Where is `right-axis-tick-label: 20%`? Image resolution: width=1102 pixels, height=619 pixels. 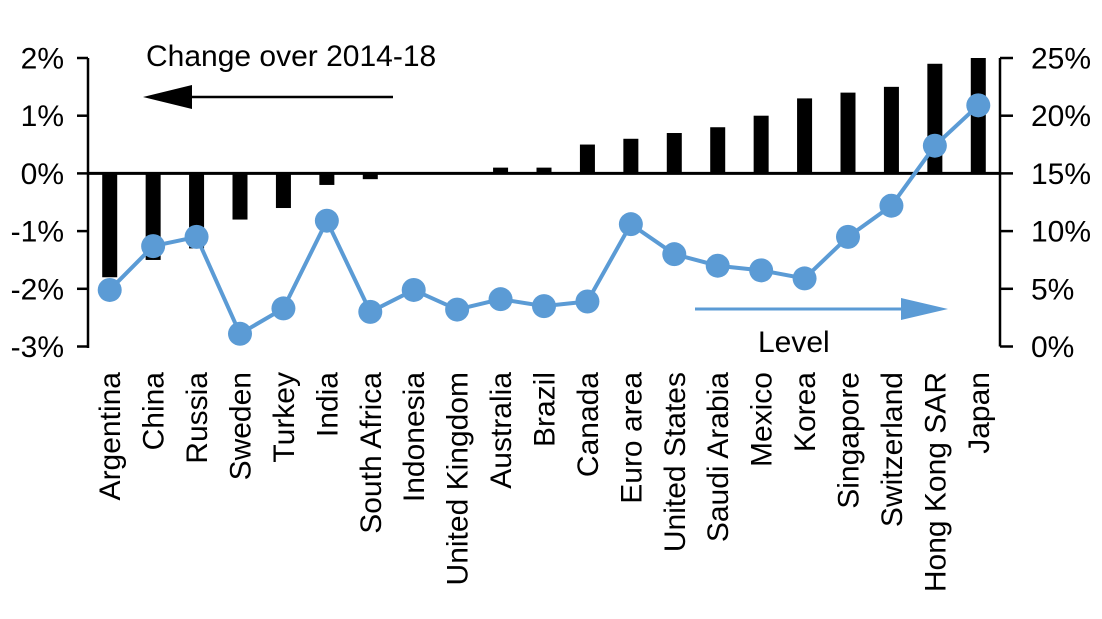
right-axis-tick-label: 20% is located at coordinates (1061, 116).